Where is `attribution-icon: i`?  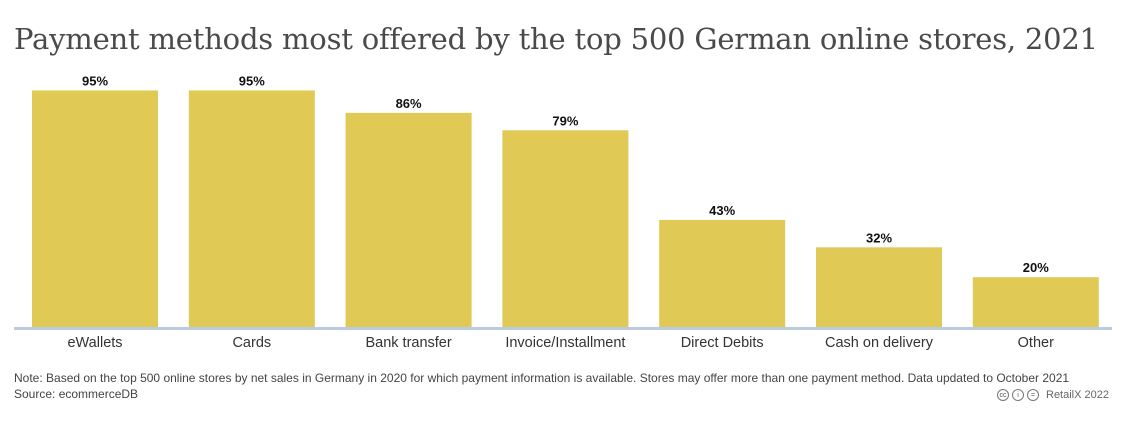
attribution-icon: i is located at coordinates (1018, 395).